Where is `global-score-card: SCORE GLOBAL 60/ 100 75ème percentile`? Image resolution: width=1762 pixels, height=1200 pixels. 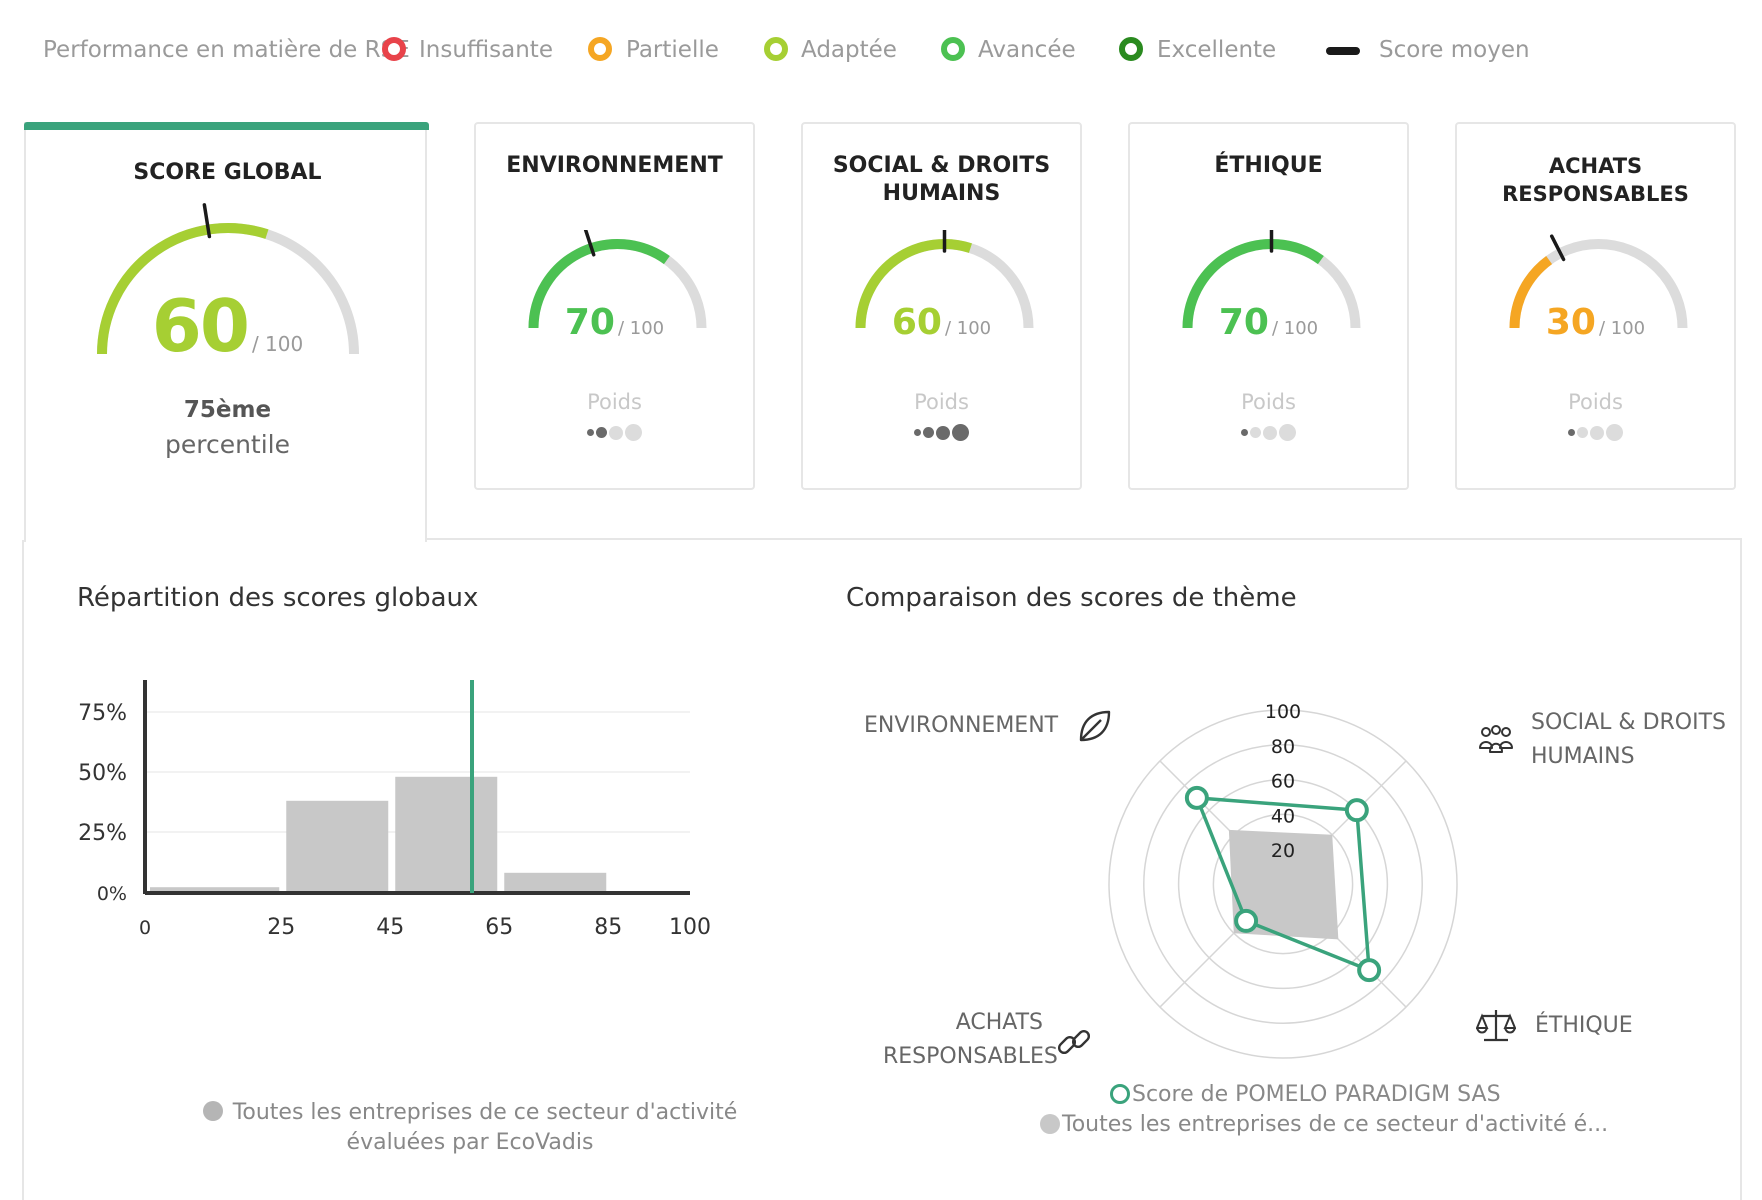 global-score-card: SCORE GLOBAL 60/ 100 75ème percentile is located at coordinates (226, 332).